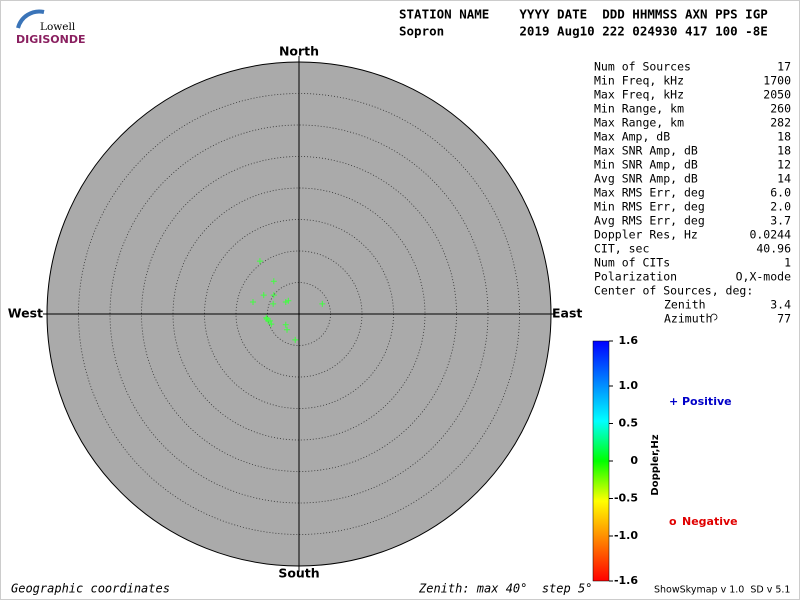 The width and height of the screenshot is (800, 600). What do you see at coordinates (583, 31) in the screenshot?
I see `header-line: Sopron 2019 Aug10 222 024930 417 100 -8E` at bounding box center [583, 31].